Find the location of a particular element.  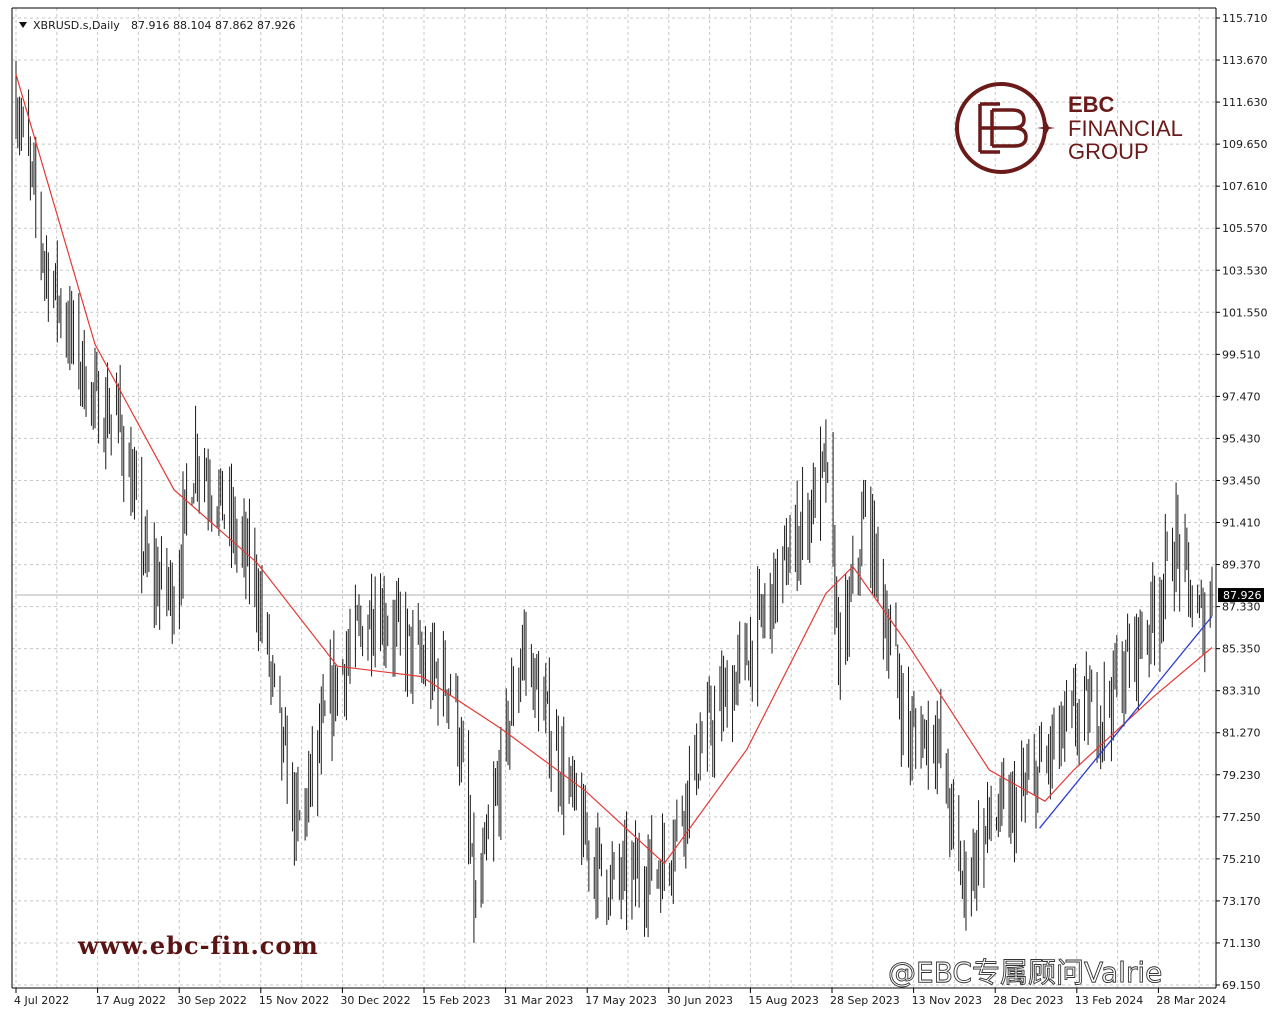

x-tick-label: 28 Dec 2023 is located at coordinates (1028, 1000).